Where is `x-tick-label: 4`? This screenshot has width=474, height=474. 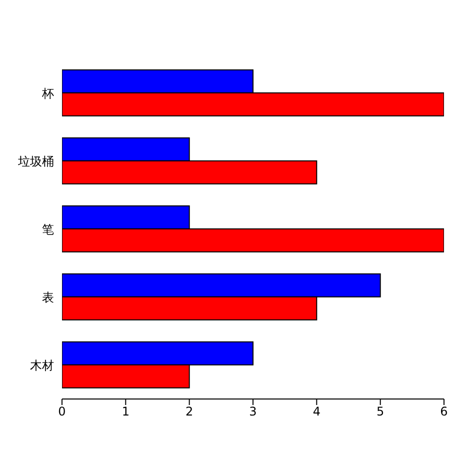 x-tick-label: 4 is located at coordinates (316, 411).